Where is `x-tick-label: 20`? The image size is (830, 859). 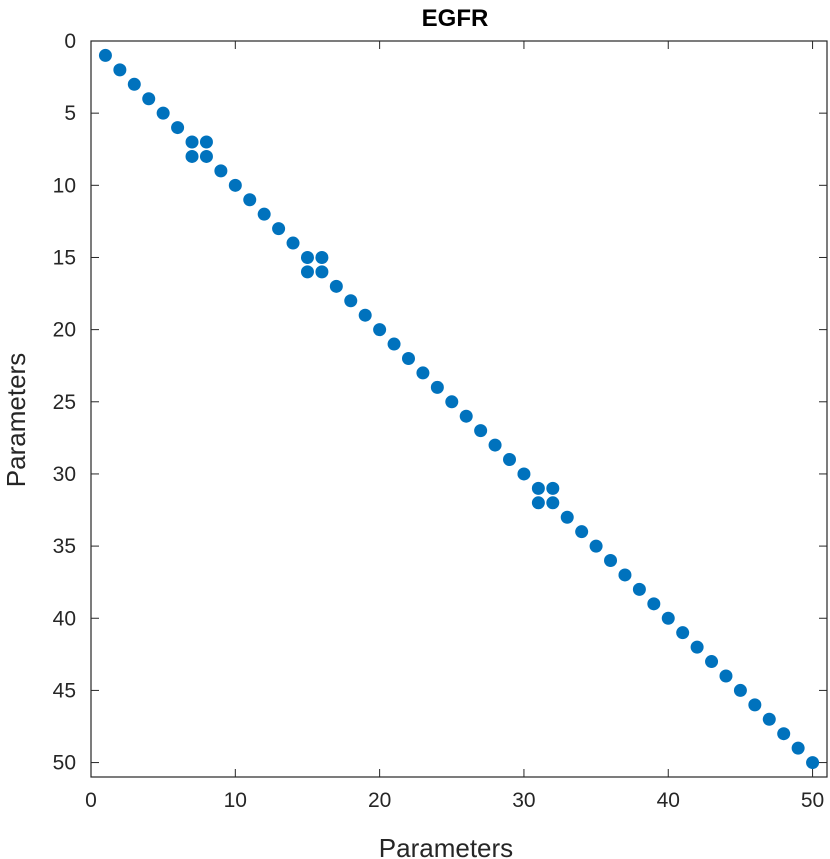 x-tick-label: 20 is located at coordinates (379, 800).